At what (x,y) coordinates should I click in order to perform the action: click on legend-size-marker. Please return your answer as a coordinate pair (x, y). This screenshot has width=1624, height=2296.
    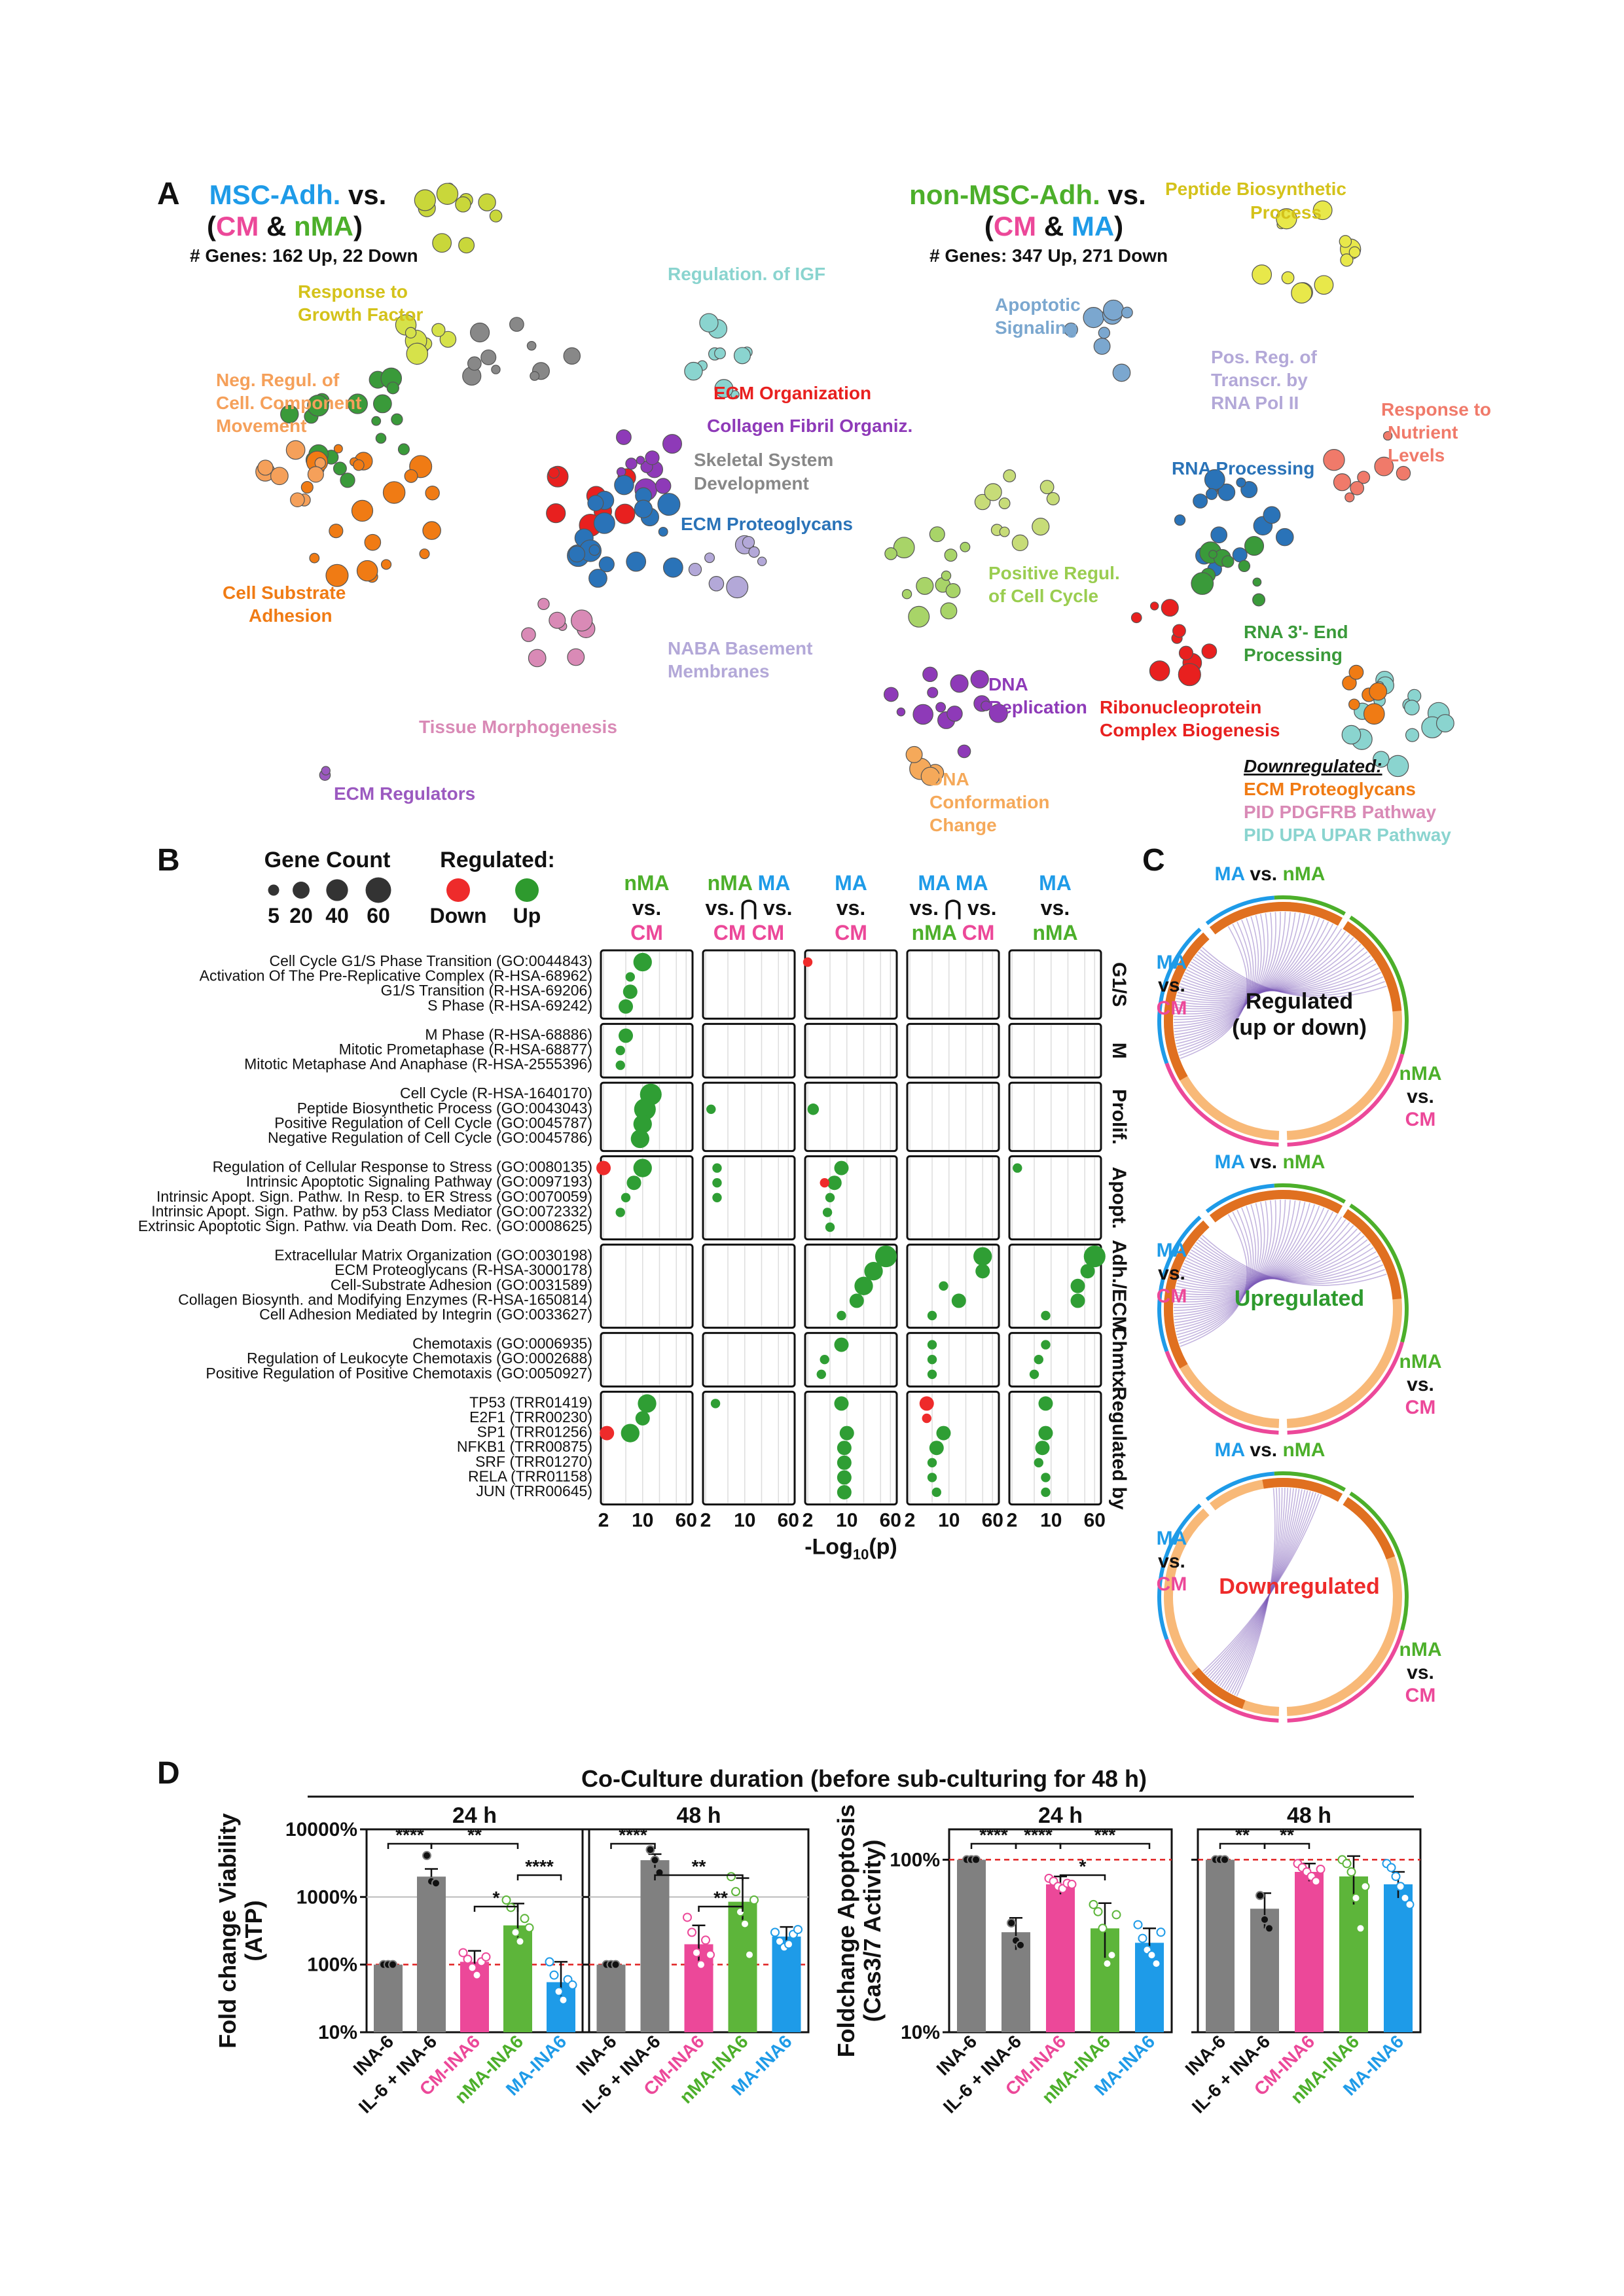
    Looking at the image, I should click on (337, 890).